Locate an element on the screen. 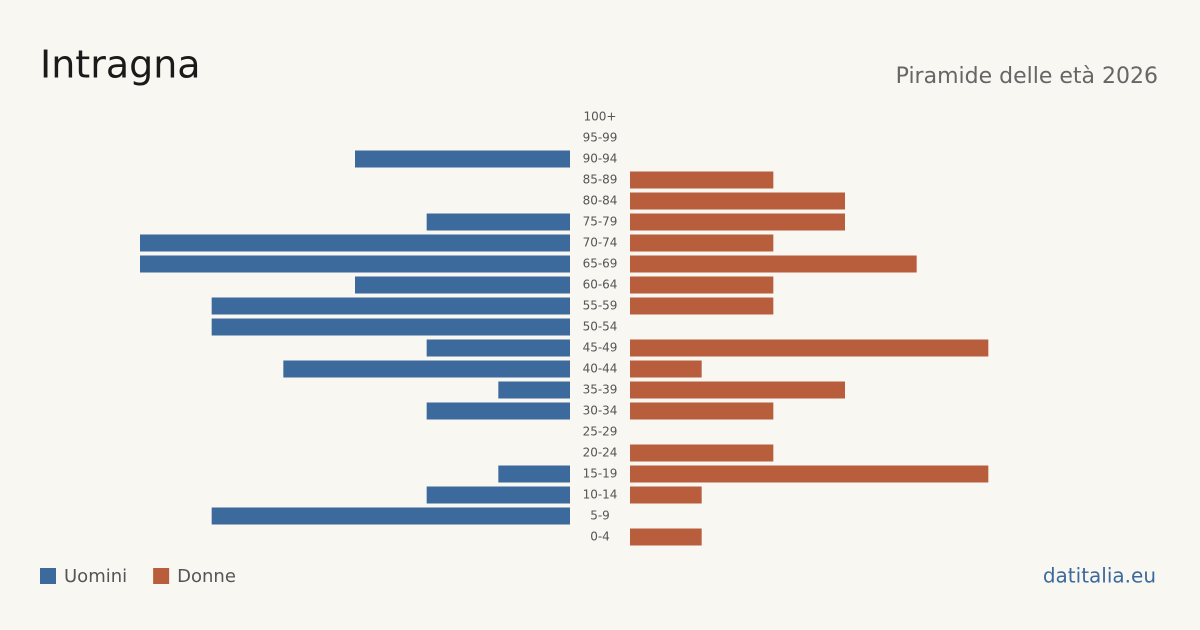  age-label: 80-84 is located at coordinates (600, 201).